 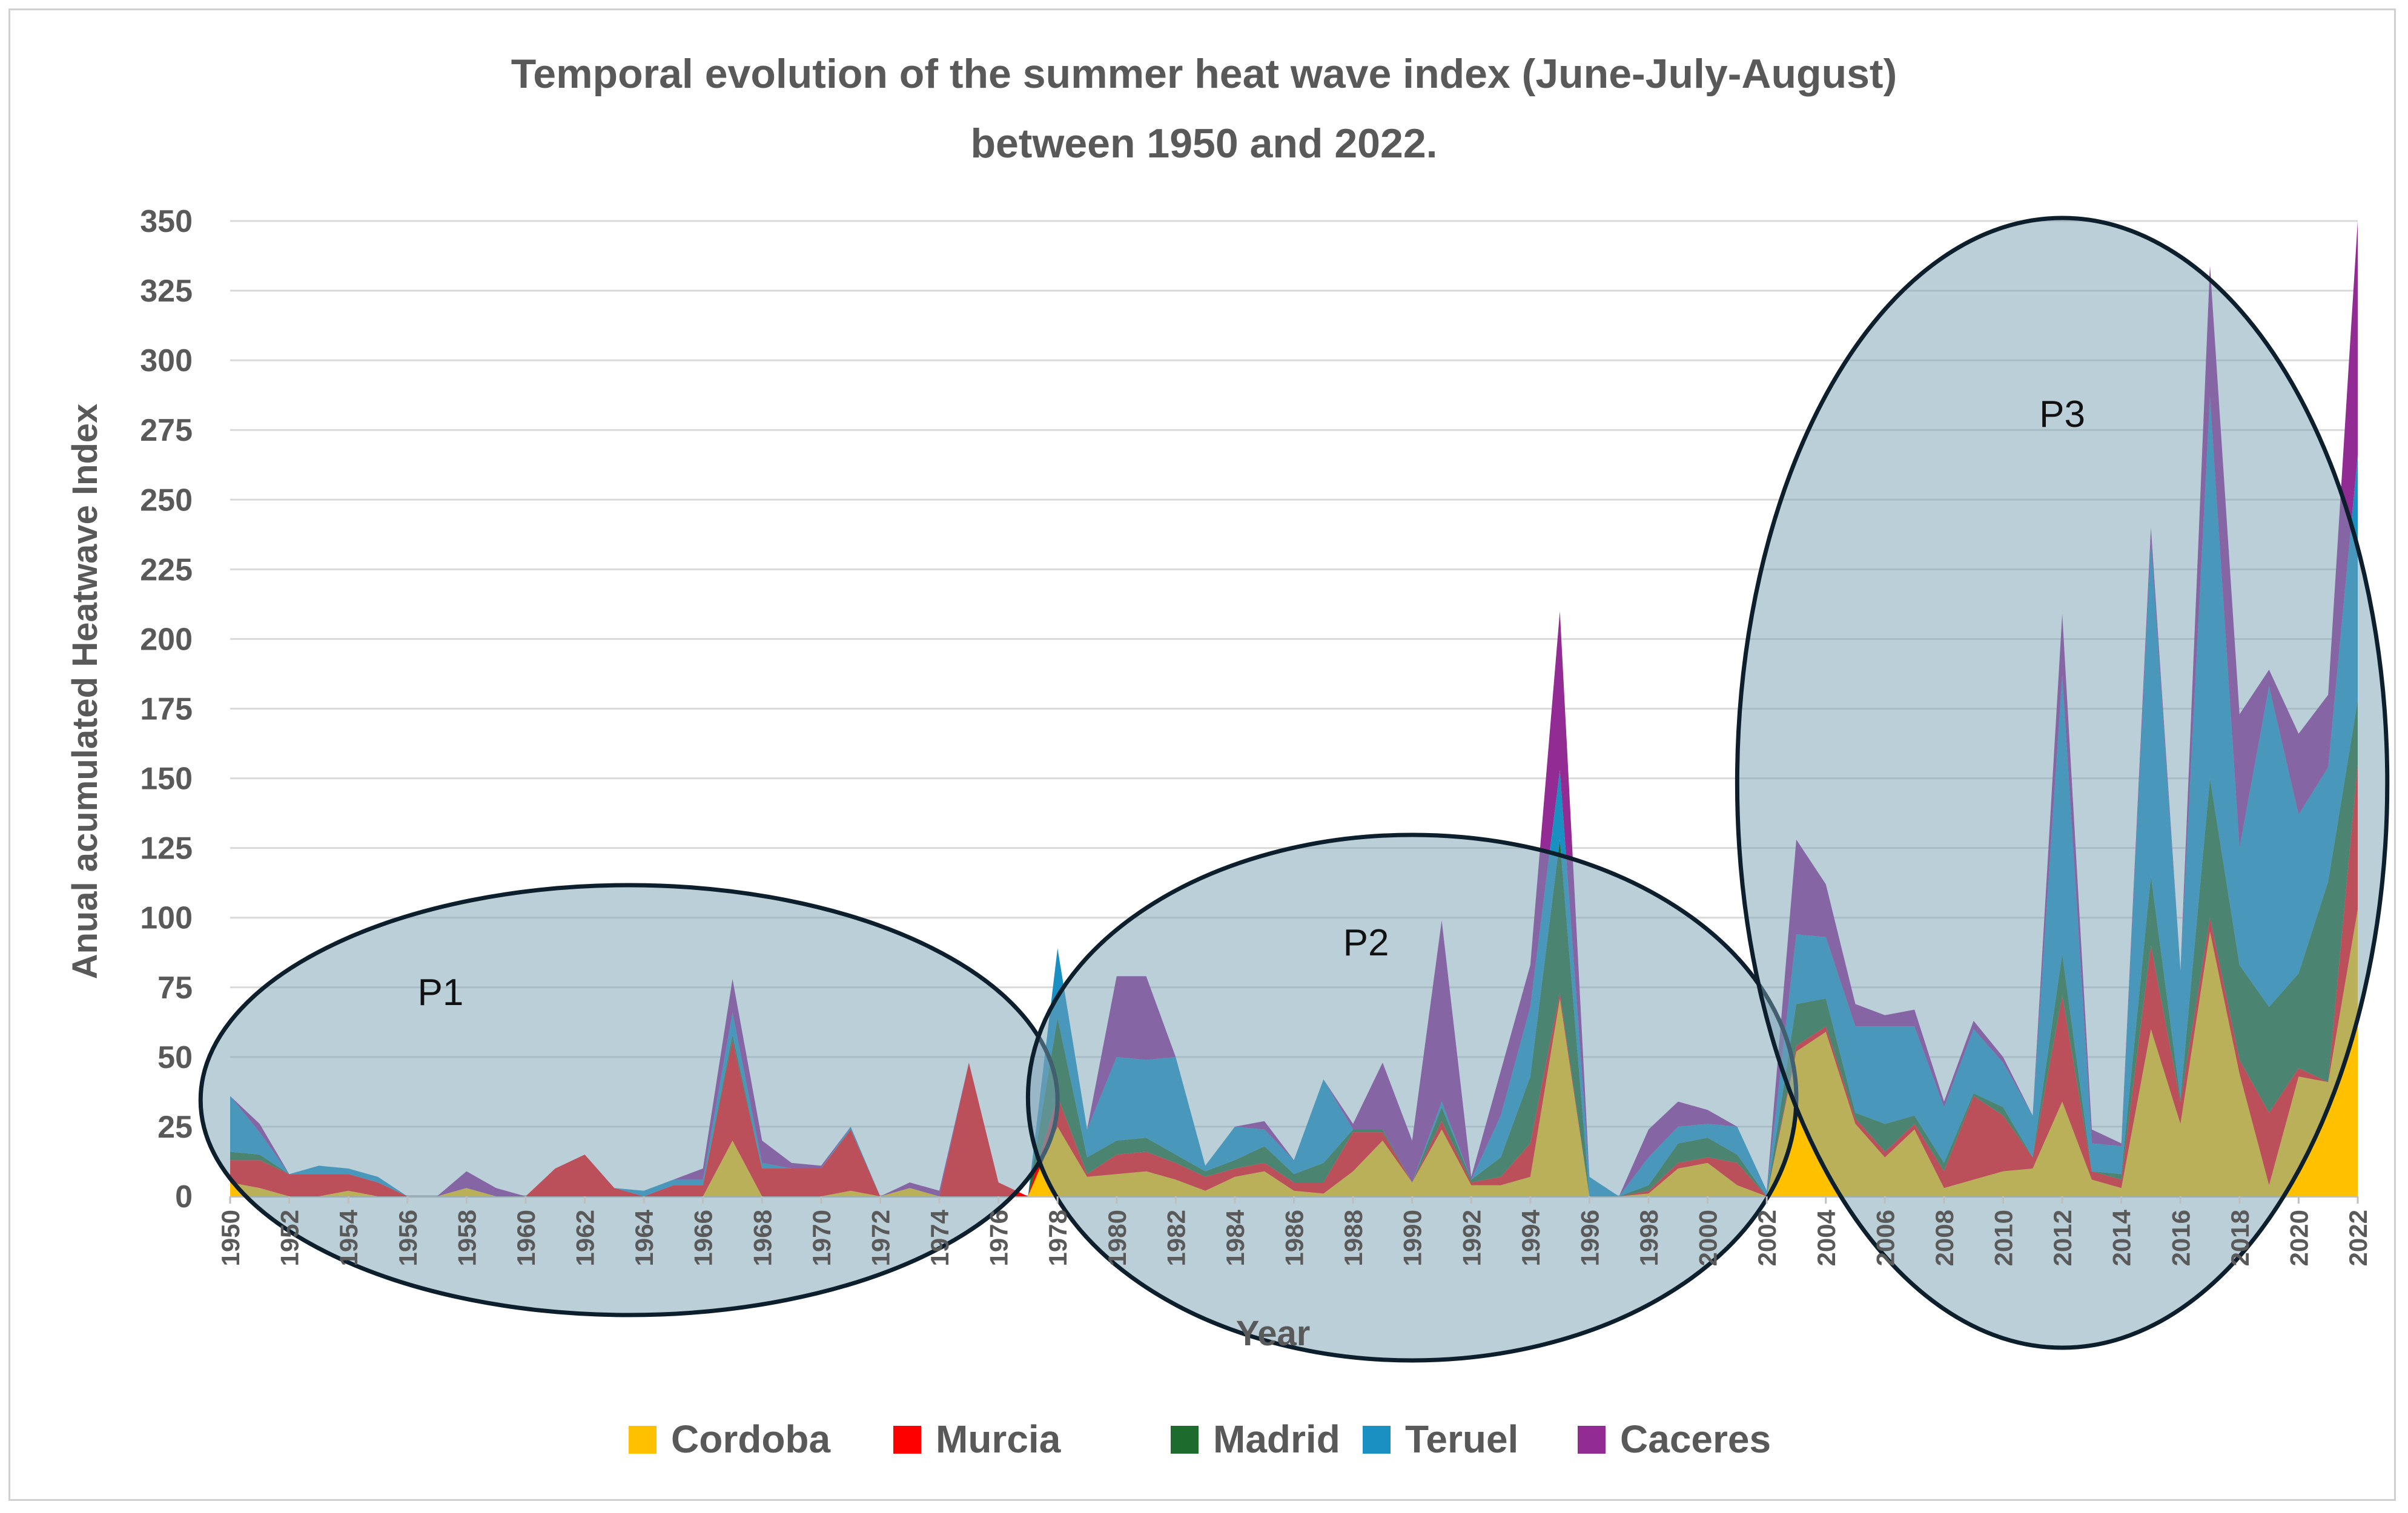 I want to click on chart-title-line-2: between 1950 and 2022., so click(x=1203, y=143).